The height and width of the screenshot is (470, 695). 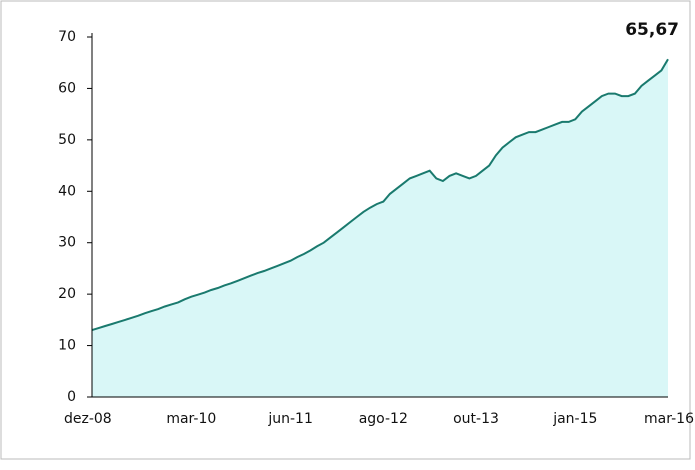 What do you see at coordinates (67, 294) in the screenshot?
I see `y-tick-label: 20` at bounding box center [67, 294].